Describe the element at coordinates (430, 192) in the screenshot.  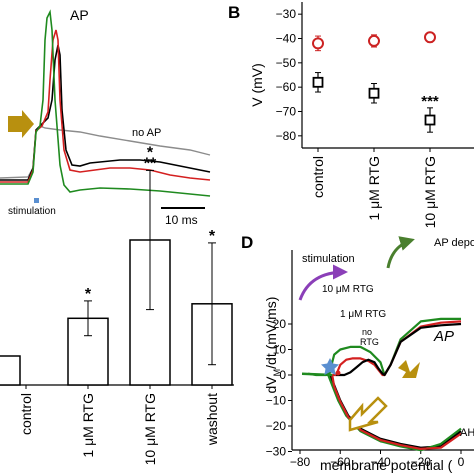
I see `b-xtick-label: 10 μM RTG` at that location.